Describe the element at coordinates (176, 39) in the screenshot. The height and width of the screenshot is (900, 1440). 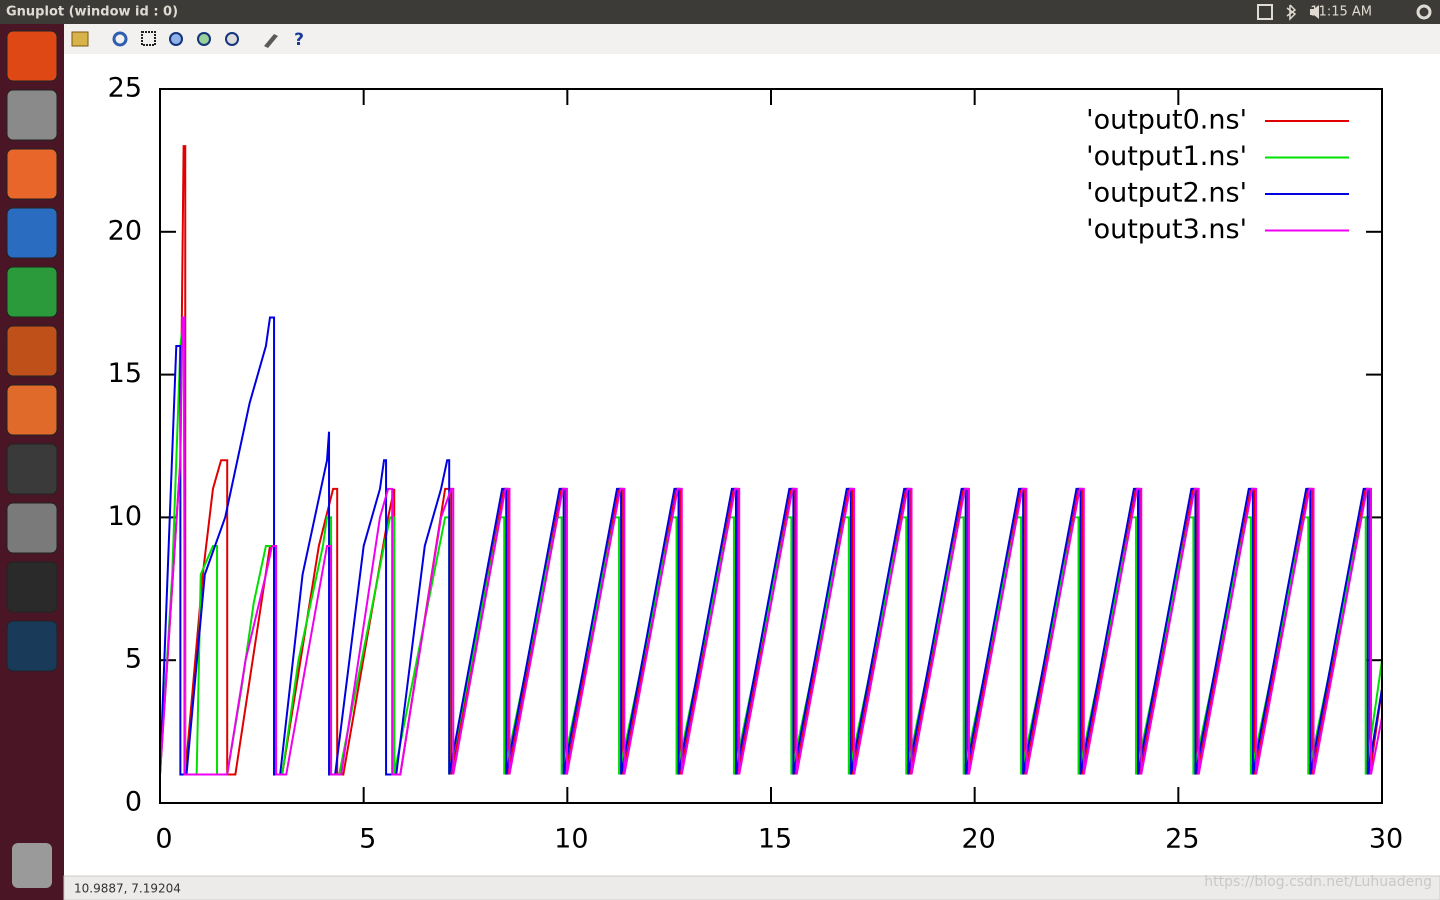
I see `zoom-prev-button` at that location.